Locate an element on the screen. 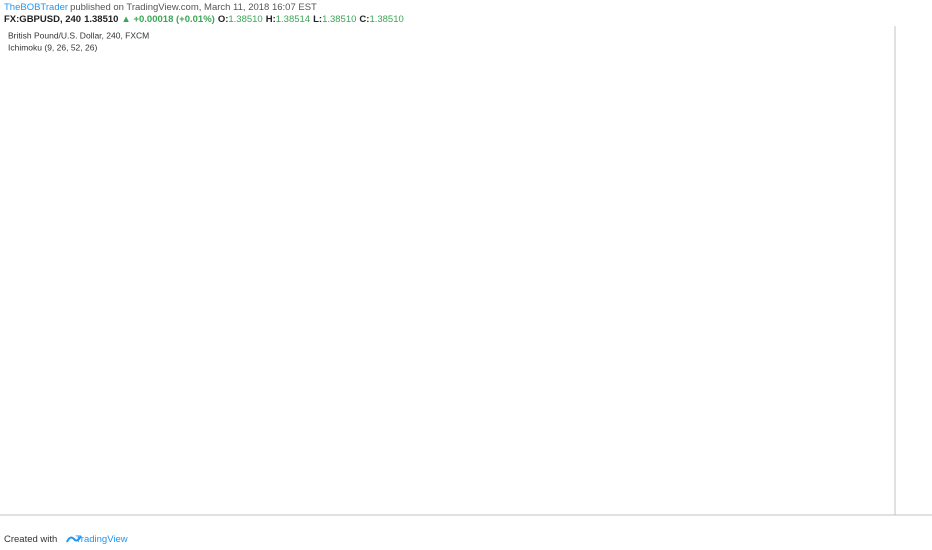  price: 1.38510 is located at coordinates (101, 19).